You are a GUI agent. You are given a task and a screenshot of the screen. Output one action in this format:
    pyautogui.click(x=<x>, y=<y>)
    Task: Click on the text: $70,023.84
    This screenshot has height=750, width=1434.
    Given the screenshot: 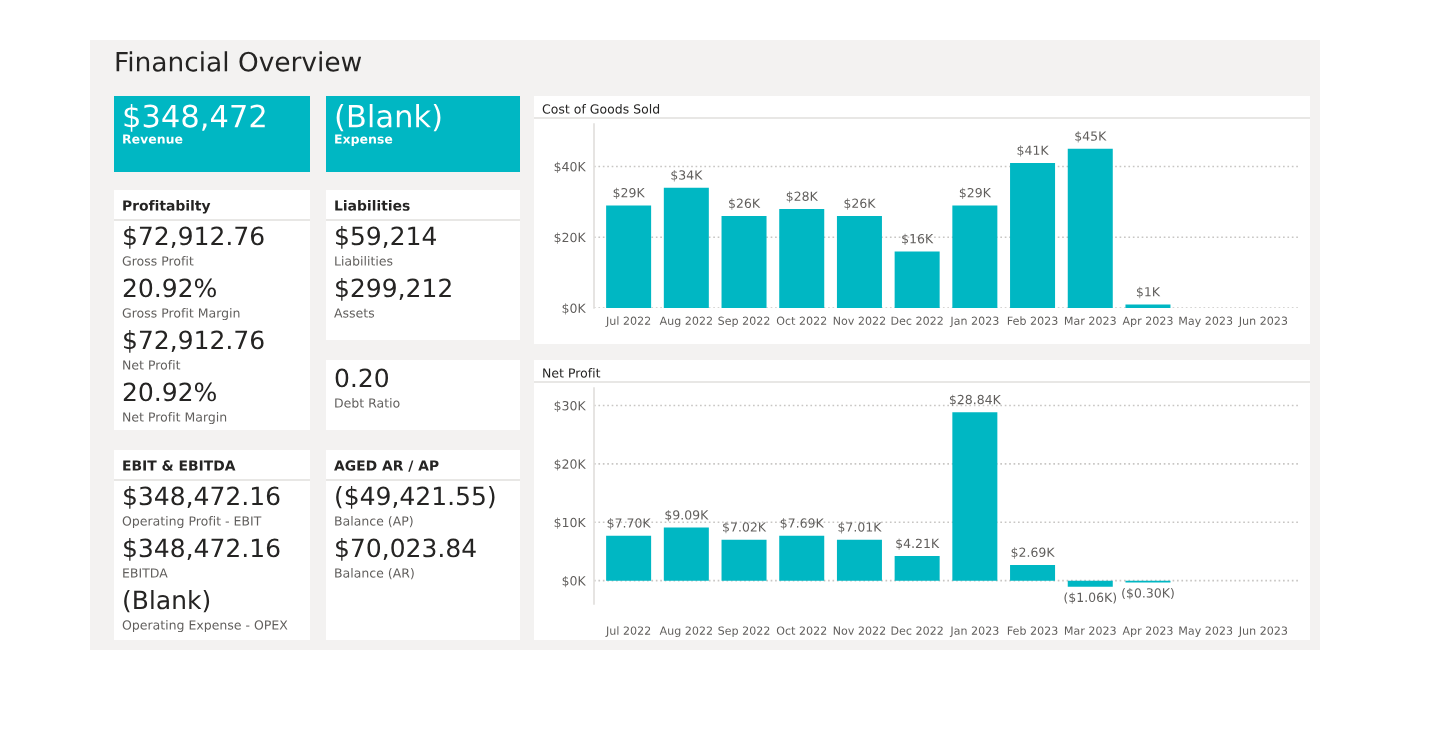 What is the action you would take?
    pyautogui.click(x=406, y=549)
    